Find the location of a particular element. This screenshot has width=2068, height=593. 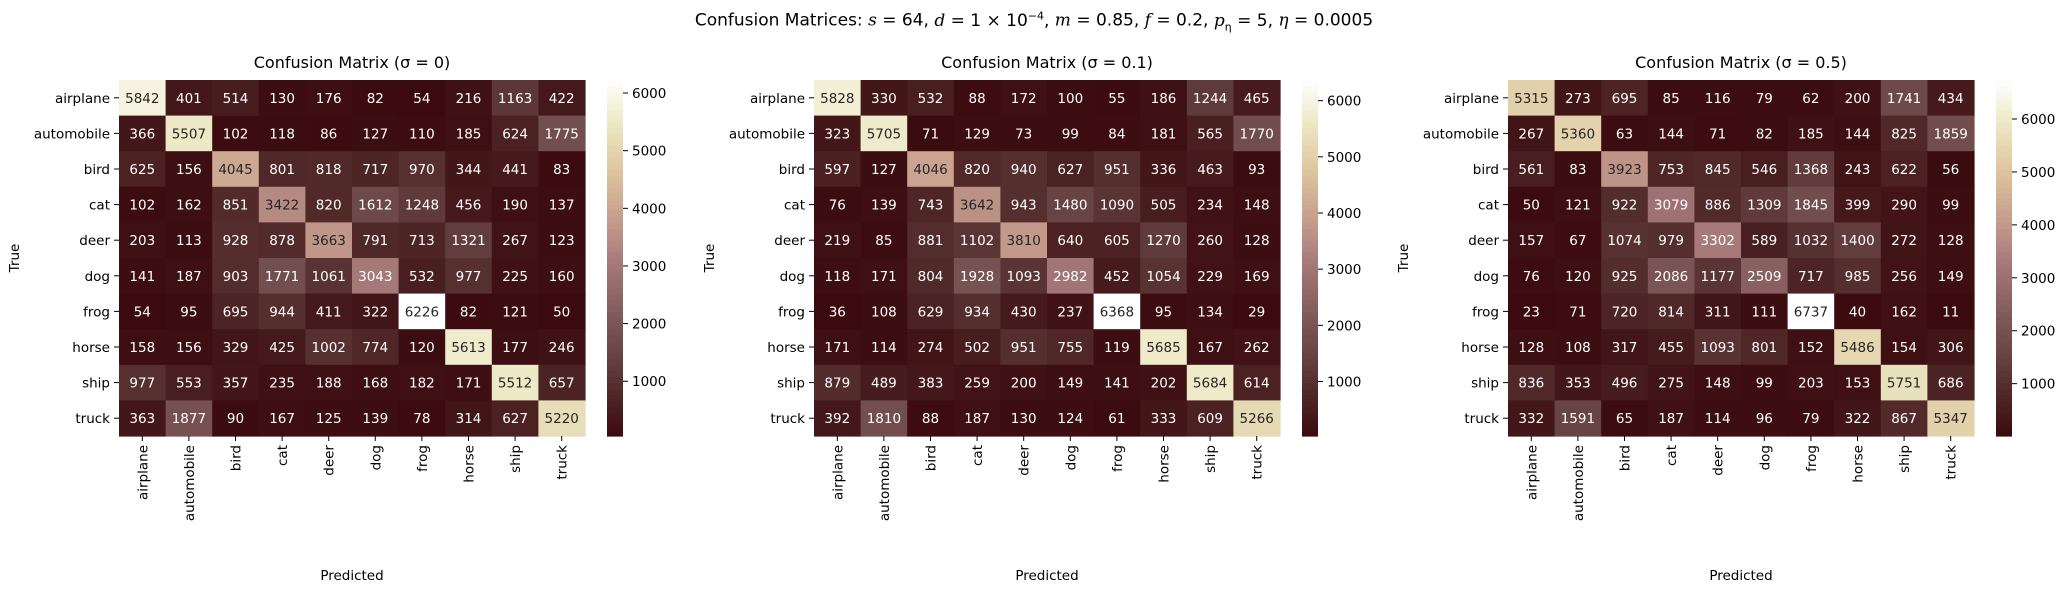

cell-value: 148 is located at coordinates (1257, 206).